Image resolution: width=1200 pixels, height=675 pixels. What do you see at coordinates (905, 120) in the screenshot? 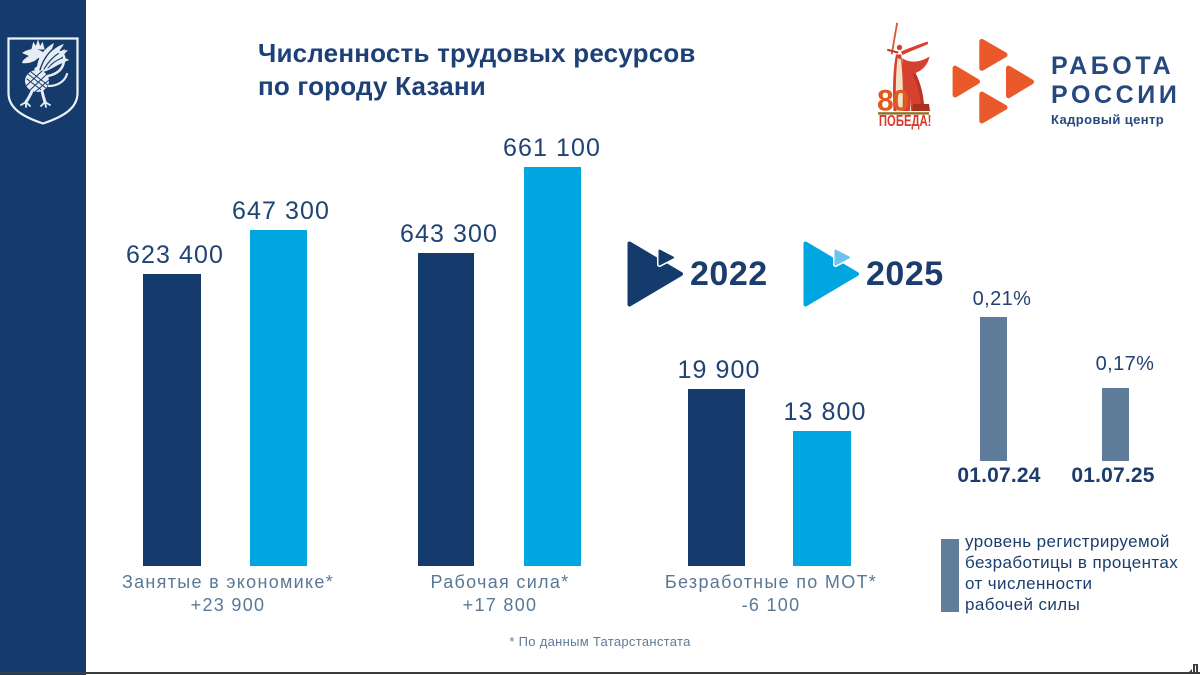
I see `svg-text: ПОБЕДА!` at bounding box center [905, 120].